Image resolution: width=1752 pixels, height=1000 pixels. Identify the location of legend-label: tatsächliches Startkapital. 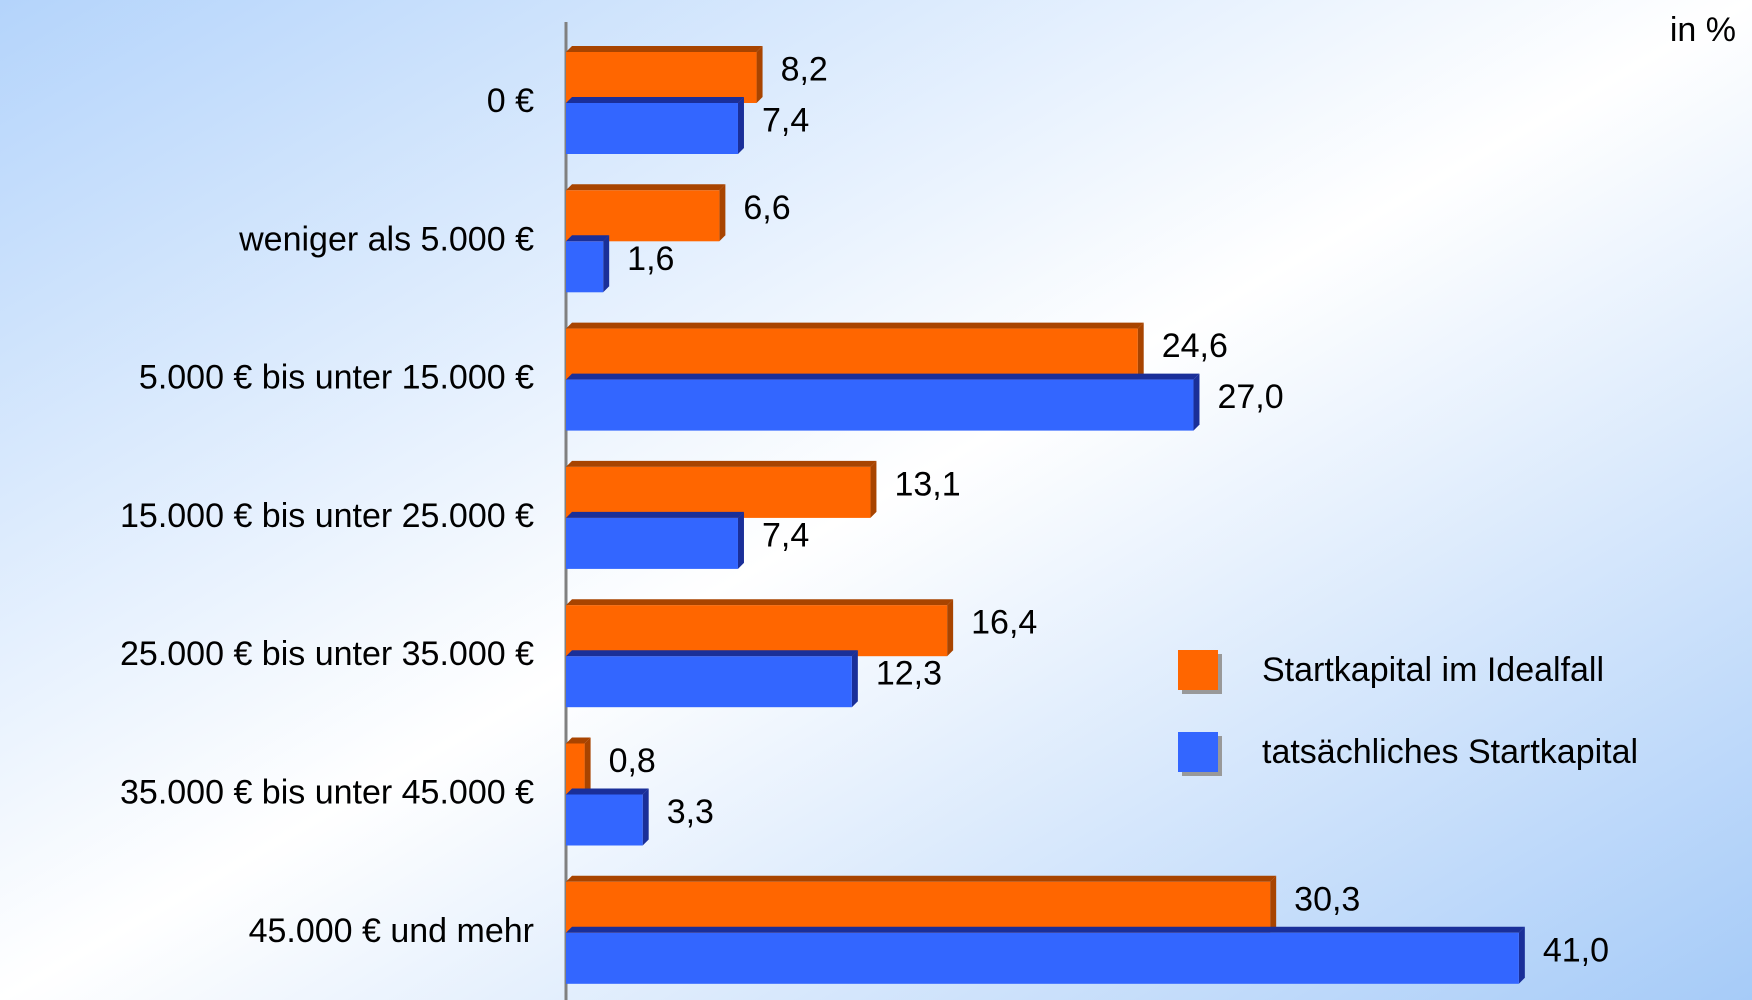
(1450, 752).